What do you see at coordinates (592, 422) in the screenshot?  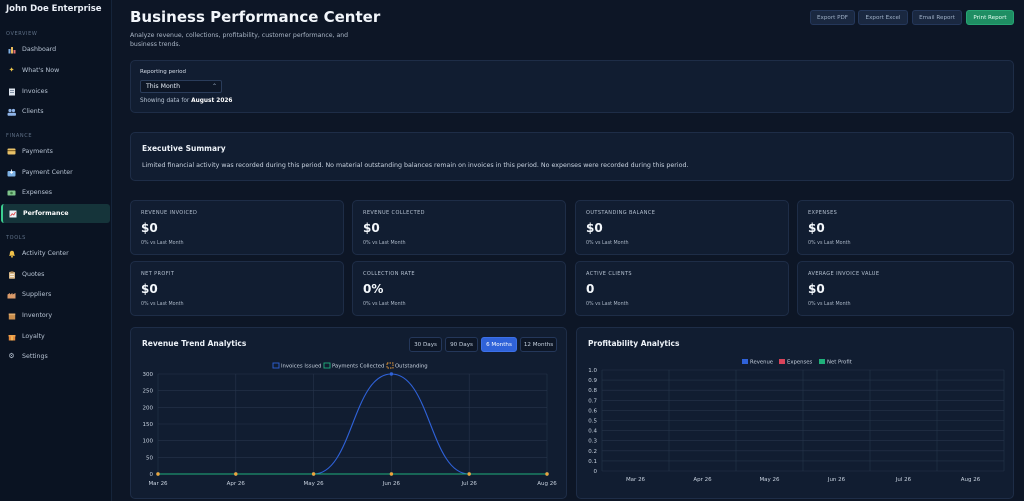 I see `y-tick-label: 0.5` at bounding box center [592, 422].